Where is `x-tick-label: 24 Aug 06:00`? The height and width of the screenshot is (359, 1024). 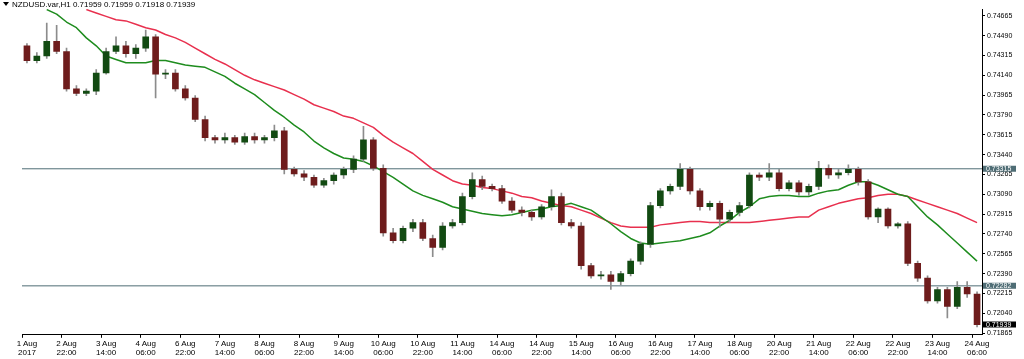
x-tick-label: 24 Aug 06:00 is located at coordinates (977, 348).